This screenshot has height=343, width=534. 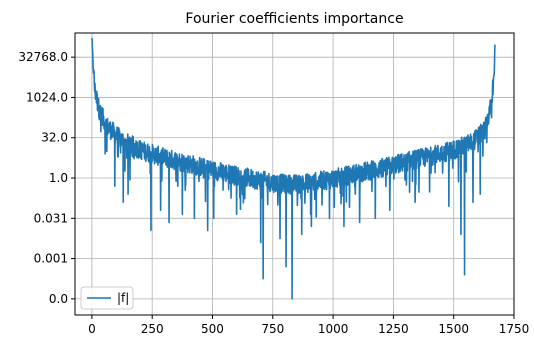 I want to click on y-tick-label: 0.001, so click(x=51, y=259).